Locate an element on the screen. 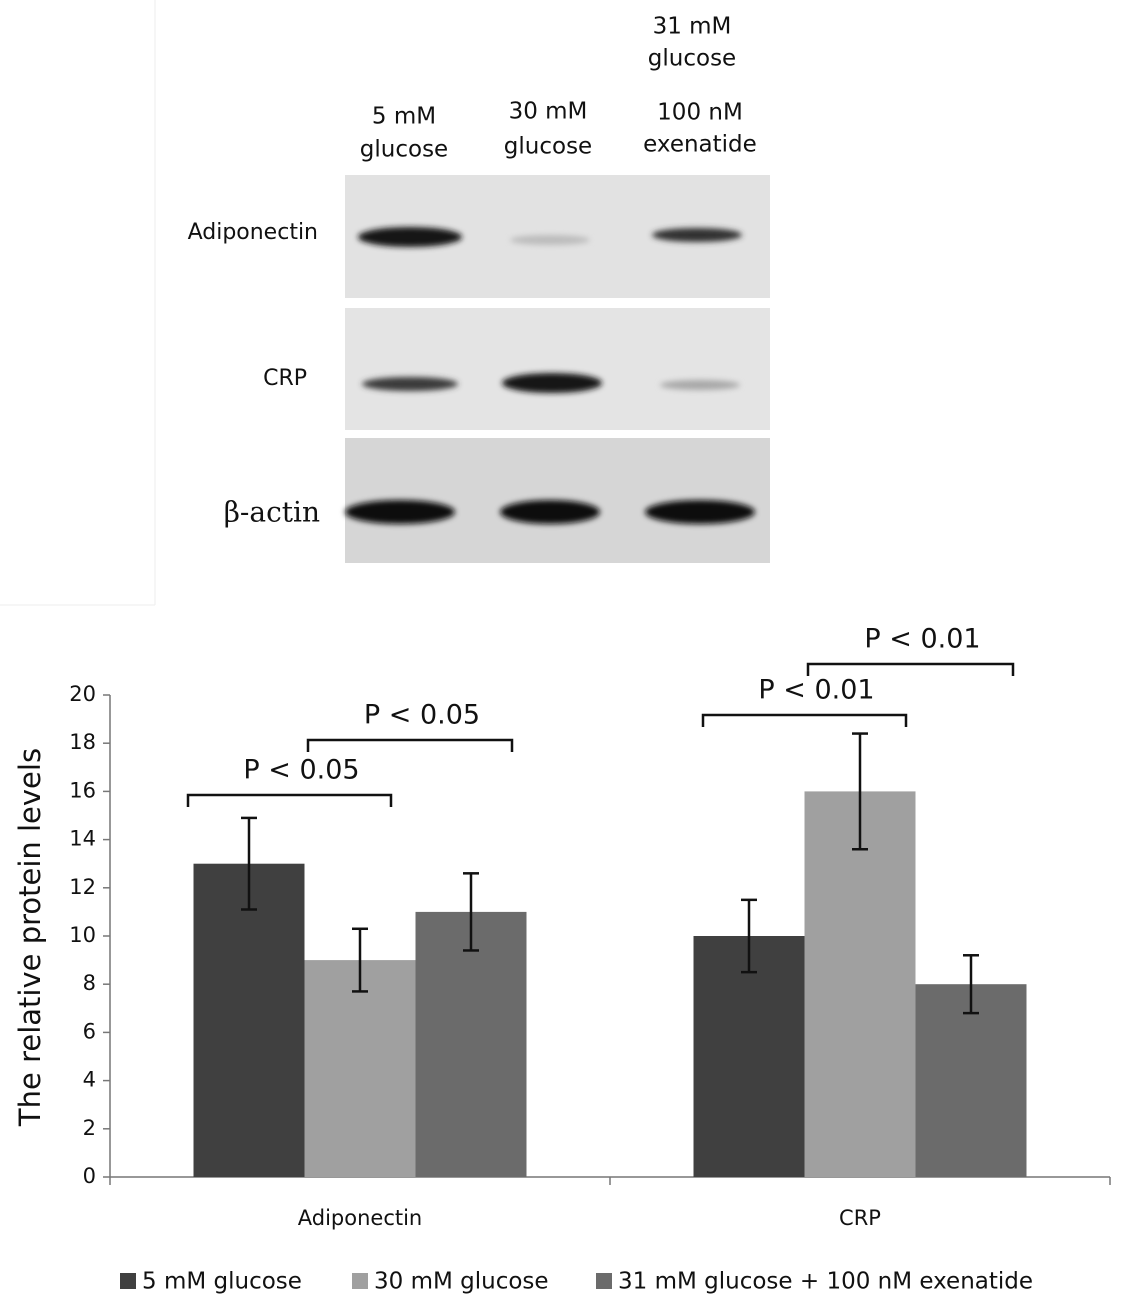  y-tick-label: 2 is located at coordinates (89, 1128).